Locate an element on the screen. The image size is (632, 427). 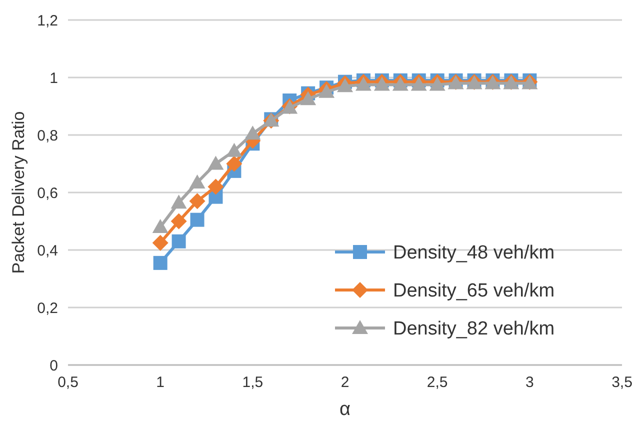
legend-label: Density_48 veh/km is located at coordinates (474, 253).